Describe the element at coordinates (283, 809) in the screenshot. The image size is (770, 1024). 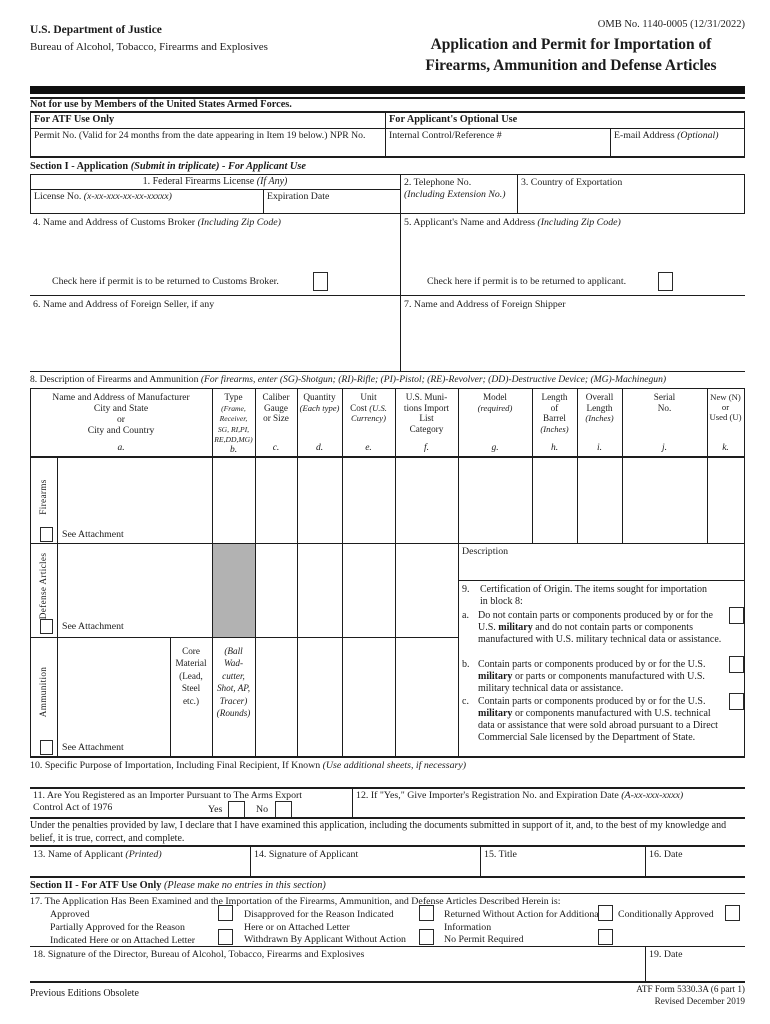
I see `no-checkbox` at that location.